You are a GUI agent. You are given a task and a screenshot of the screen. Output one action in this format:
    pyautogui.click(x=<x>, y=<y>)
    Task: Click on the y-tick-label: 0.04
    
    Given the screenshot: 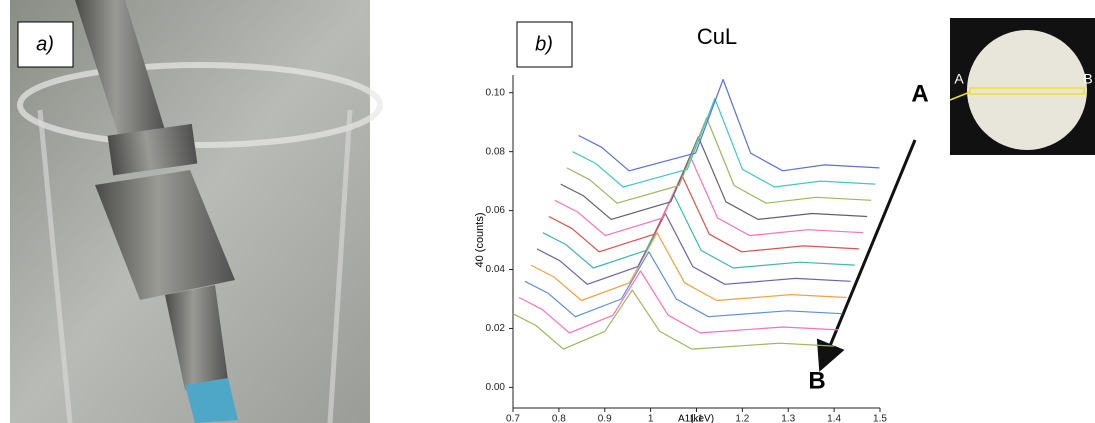 What is the action you would take?
    pyautogui.click(x=496, y=269)
    